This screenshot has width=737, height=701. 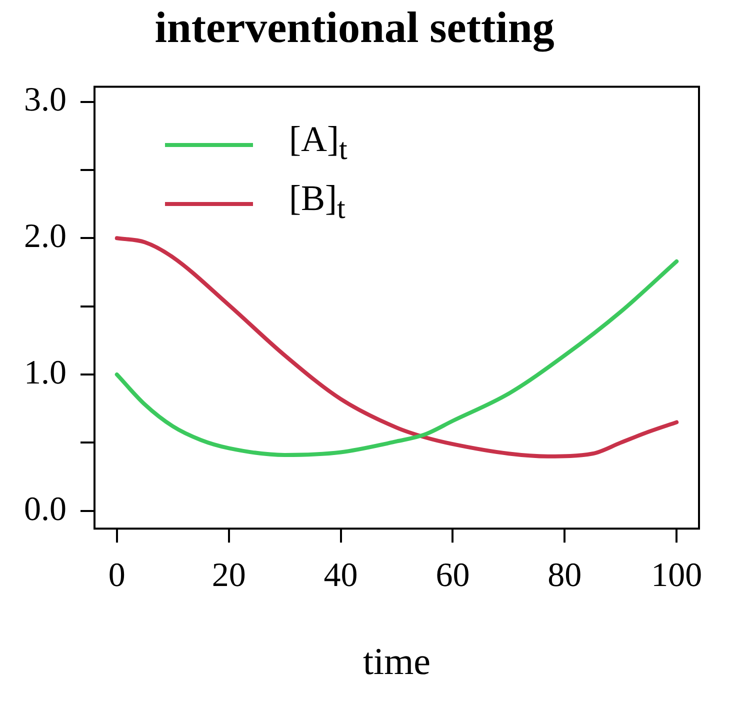 What do you see at coordinates (565, 575) in the screenshot?
I see `x-tick-label: 80` at bounding box center [565, 575].